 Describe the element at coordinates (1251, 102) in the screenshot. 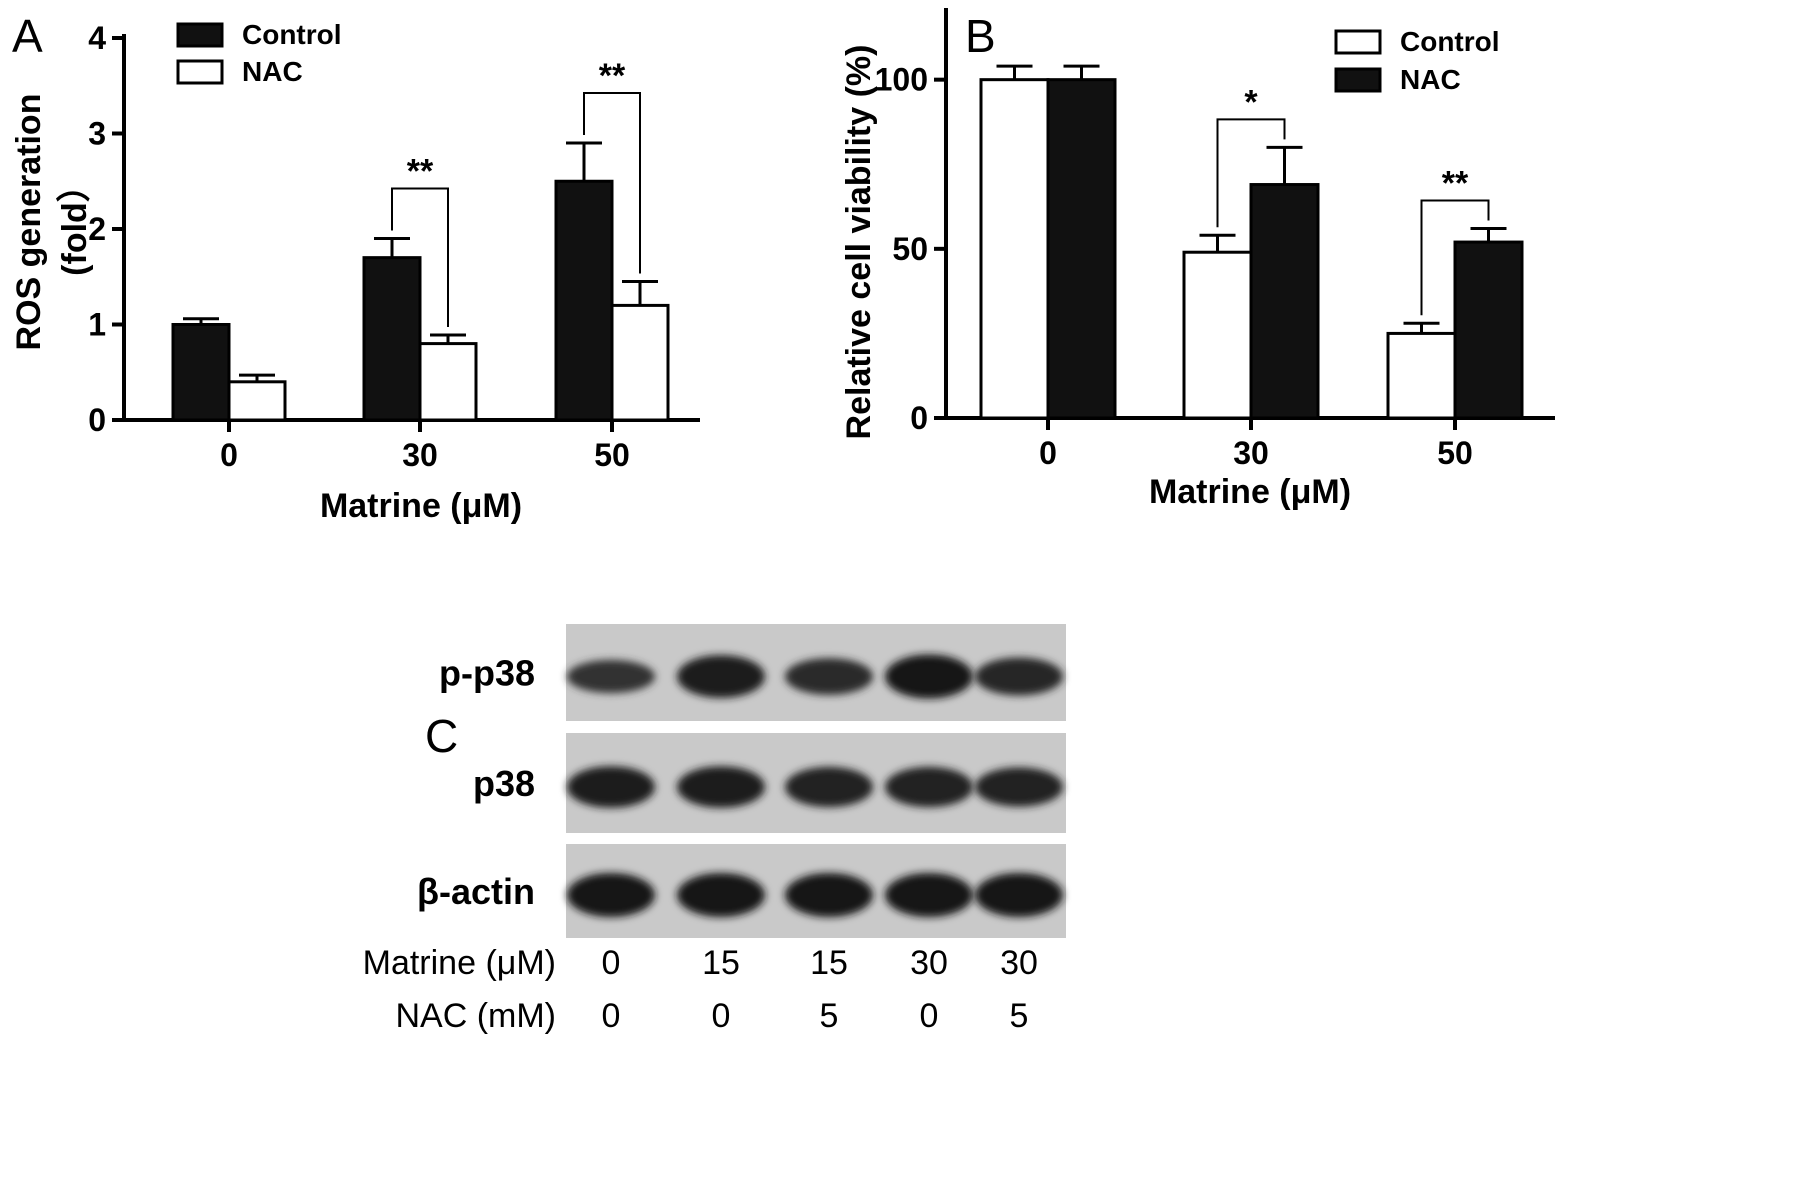

I see `significance-label: *` at that location.